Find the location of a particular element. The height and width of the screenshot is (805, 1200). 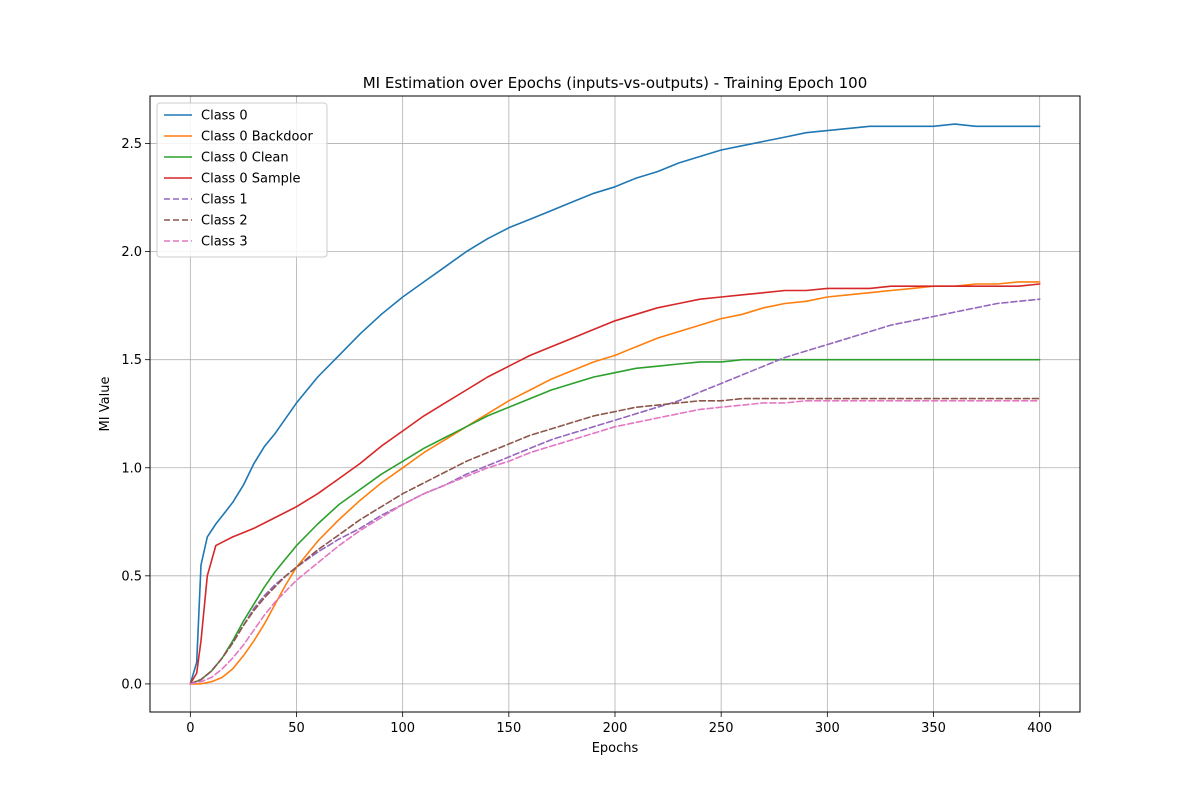

x-axis-label: Epochs is located at coordinates (615, 748).